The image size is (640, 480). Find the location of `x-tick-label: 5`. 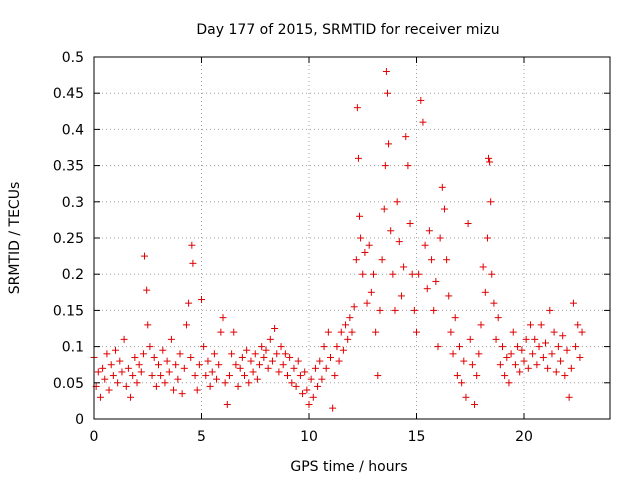

x-tick-label: 5 is located at coordinates (201, 437).